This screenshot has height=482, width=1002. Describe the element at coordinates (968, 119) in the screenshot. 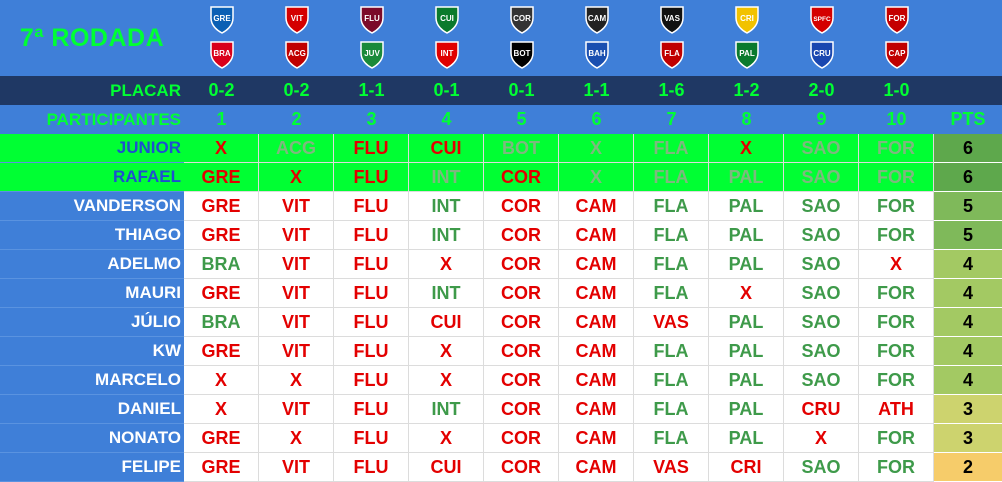

I see `pts-header: PTS` at that location.